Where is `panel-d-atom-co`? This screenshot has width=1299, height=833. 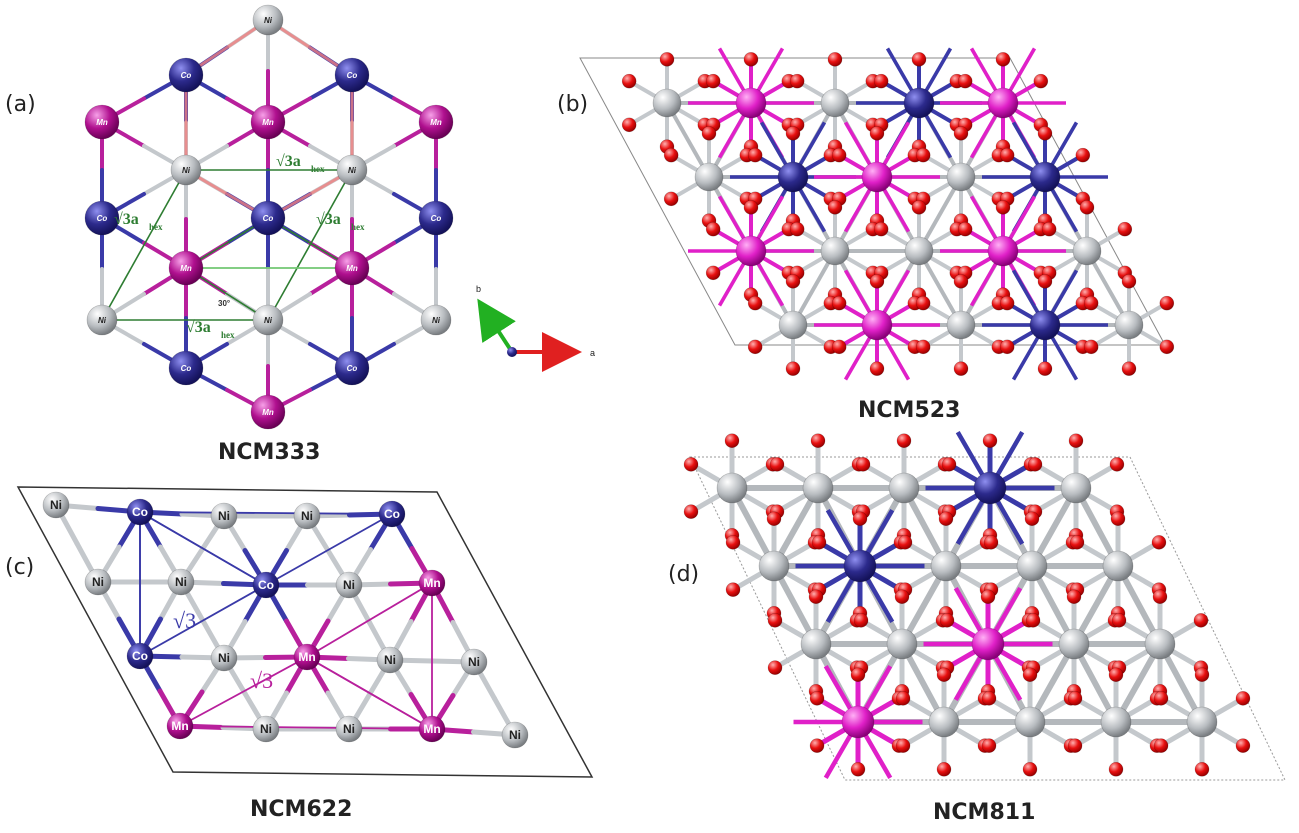
panel-d-atom-co is located at coordinates (990, 488).